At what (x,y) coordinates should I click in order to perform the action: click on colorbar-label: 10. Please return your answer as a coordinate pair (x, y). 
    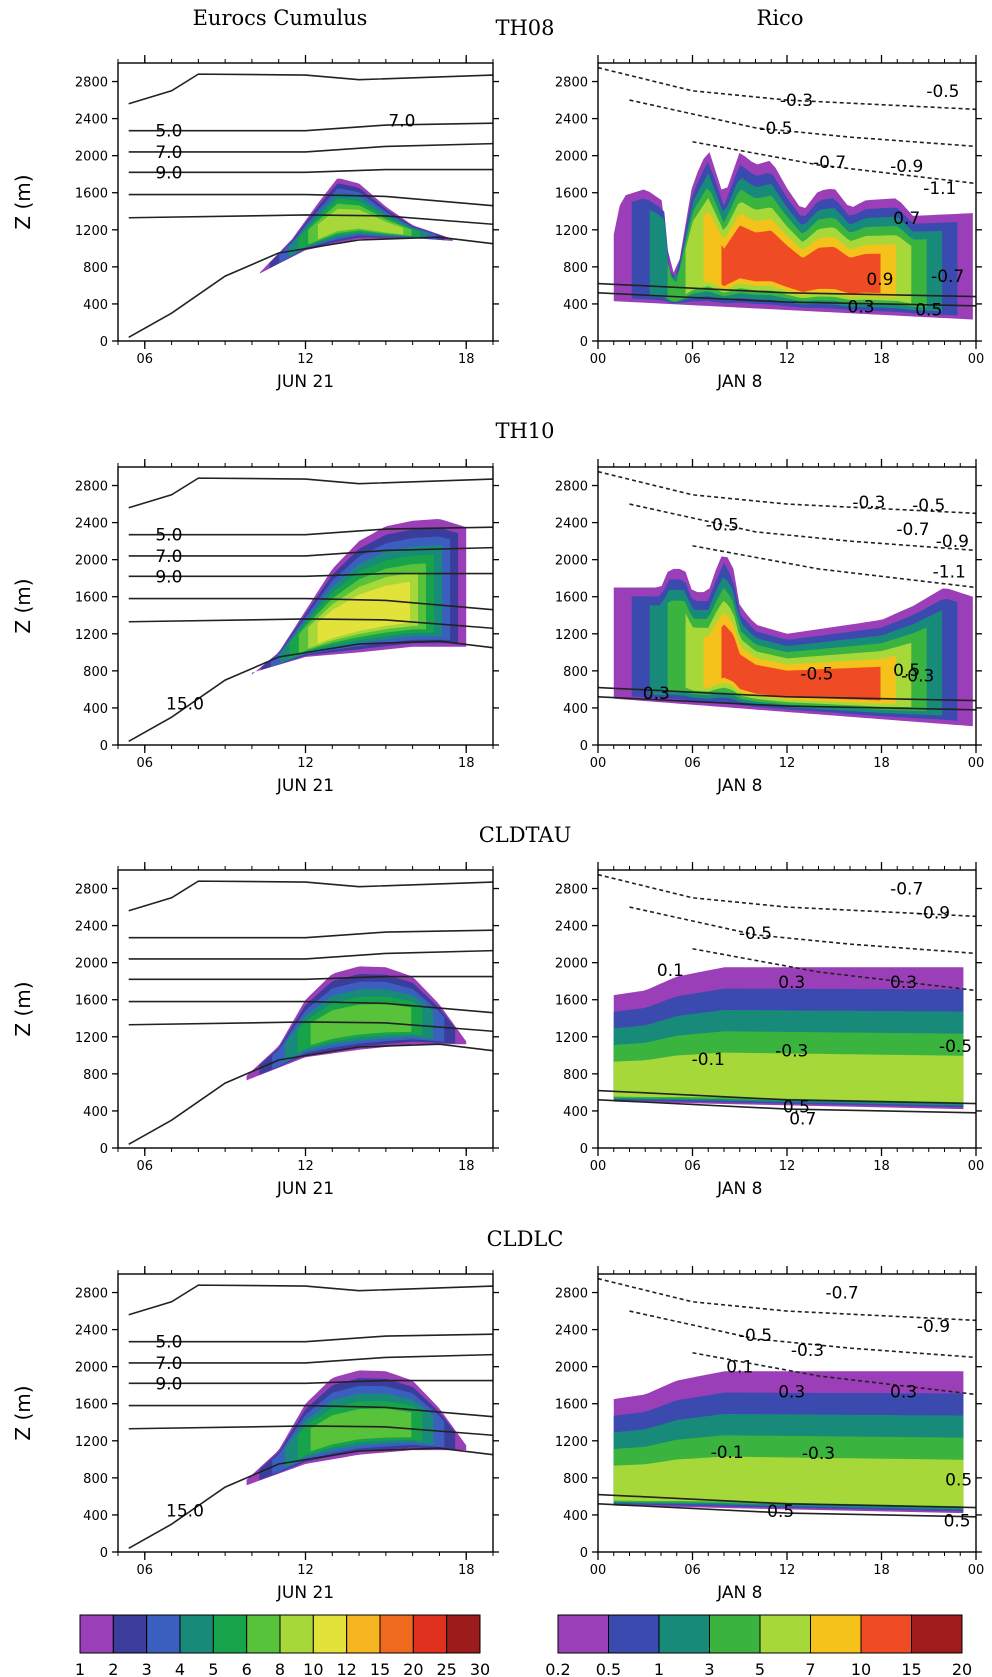
    Looking at the image, I should click on (313, 1668).